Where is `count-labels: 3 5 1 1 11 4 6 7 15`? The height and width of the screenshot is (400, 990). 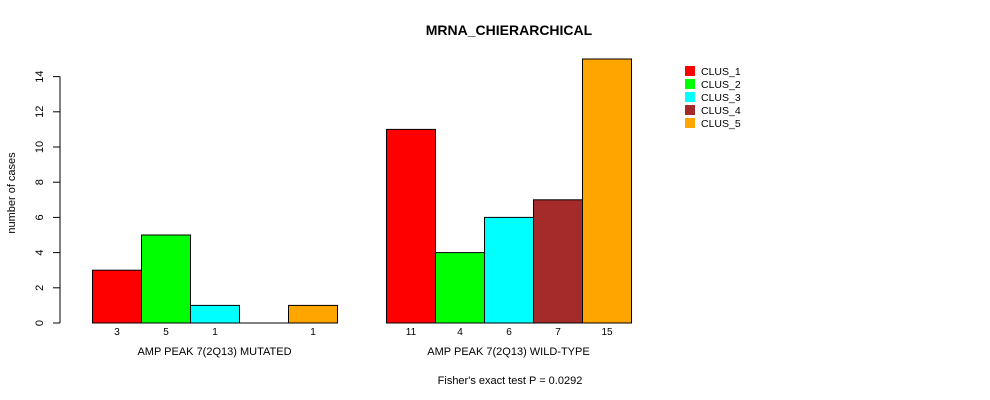 count-labels: 3 5 1 1 11 4 6 7 15 is located at coordinates (363, 332).